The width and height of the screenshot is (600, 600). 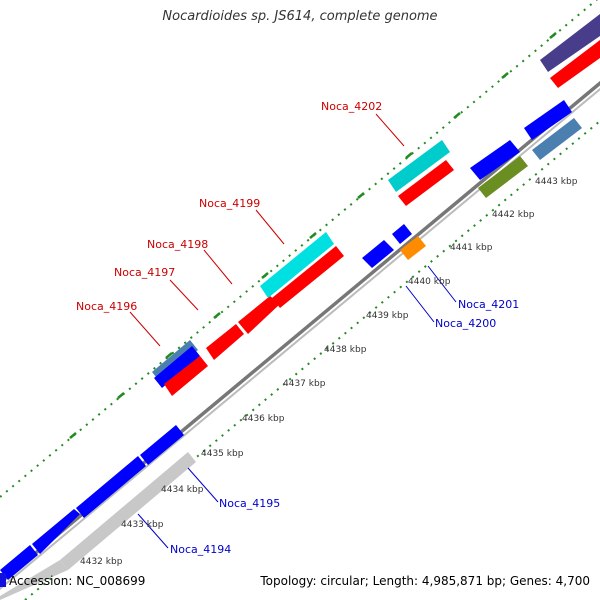 I want to click on gene-noca-4200-b, so click(x=402, y=234).